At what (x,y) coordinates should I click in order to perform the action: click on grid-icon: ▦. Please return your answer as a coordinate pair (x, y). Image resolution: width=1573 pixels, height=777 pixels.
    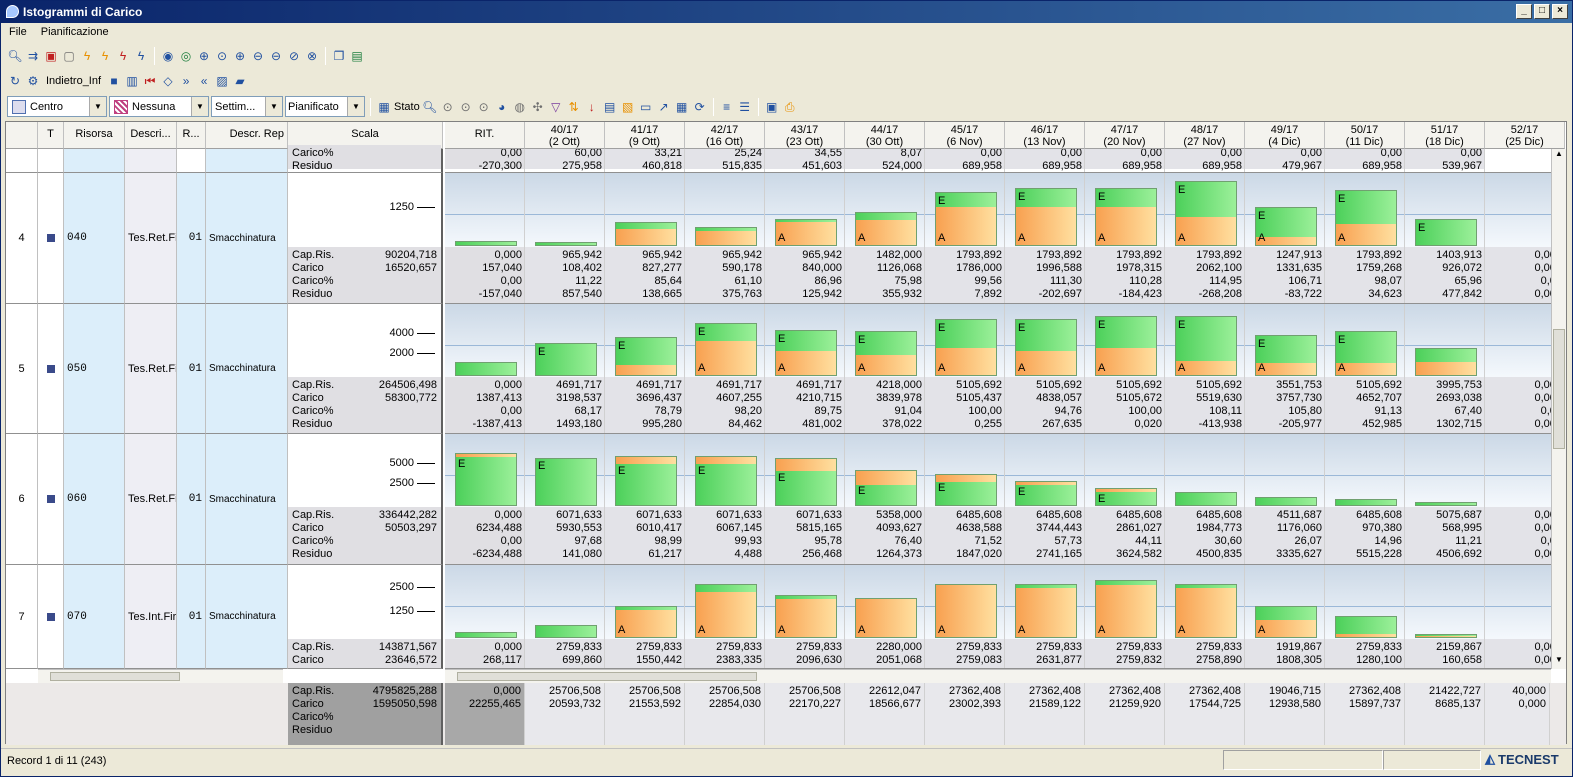
    Looking at the image, I should click on (384, 106).